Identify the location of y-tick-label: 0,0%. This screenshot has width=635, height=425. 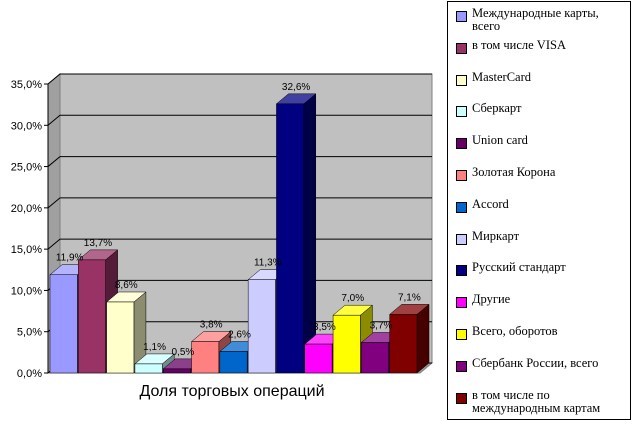
(29, 374).